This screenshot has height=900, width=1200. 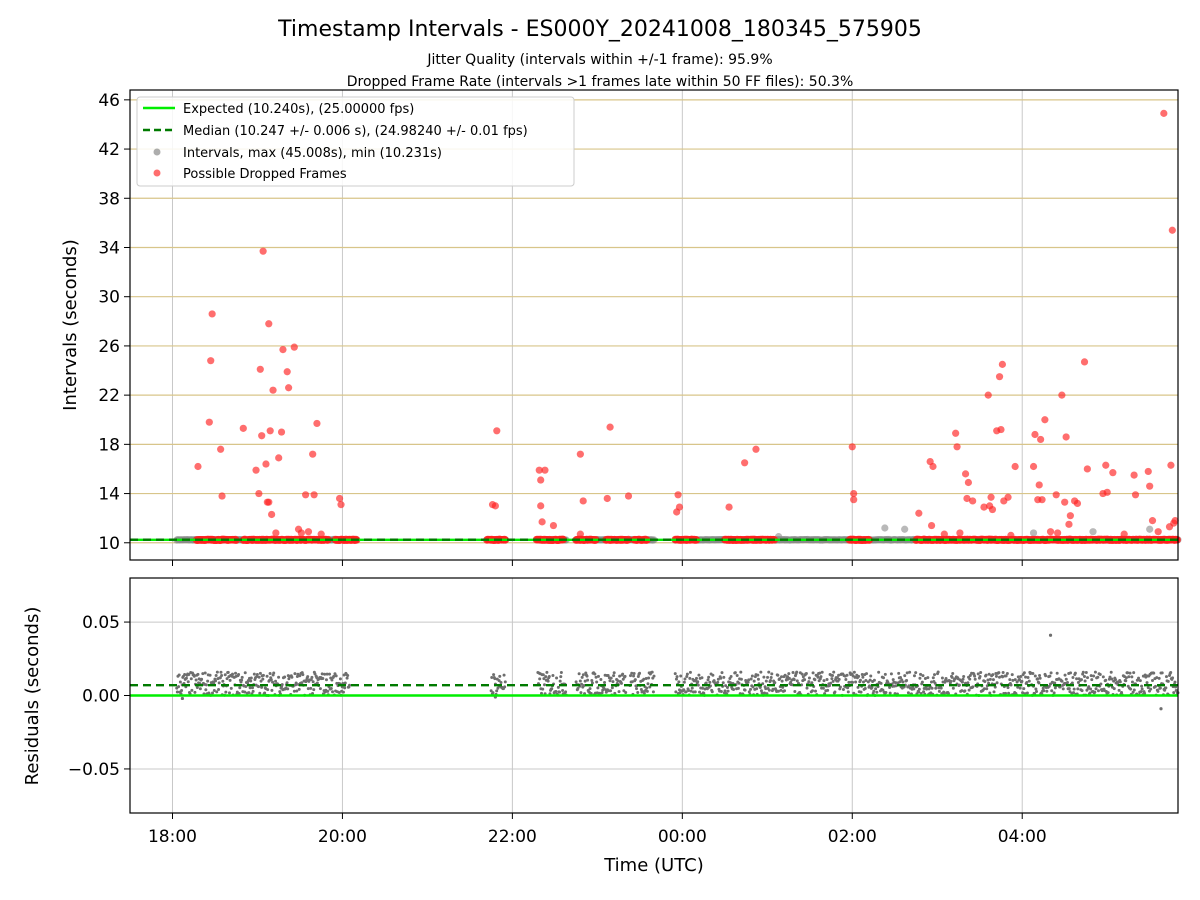 What do you see at coordinates (109, 445) in the screenshot?
I see `intervals-y-tick-label: 18` at bounding box center [109, 445].